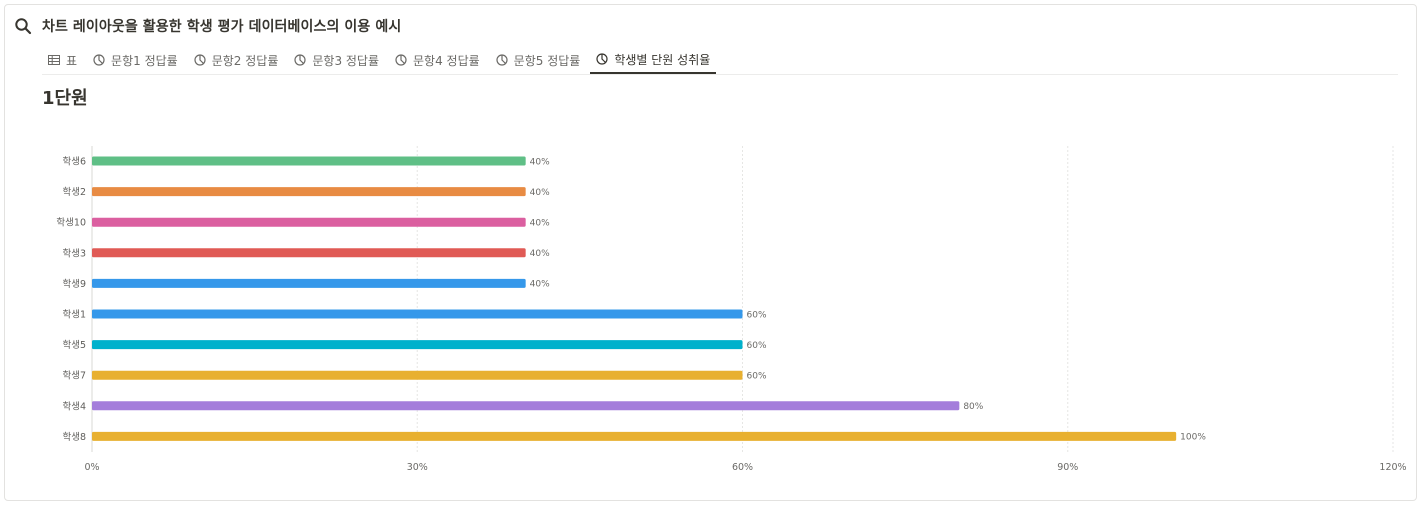 This screenshot has width=1427, height=507. What do you see at coordinates (91, 467) in the screenshot?
I see `x-tick-label: 0%` at bounding box center [91, 467].